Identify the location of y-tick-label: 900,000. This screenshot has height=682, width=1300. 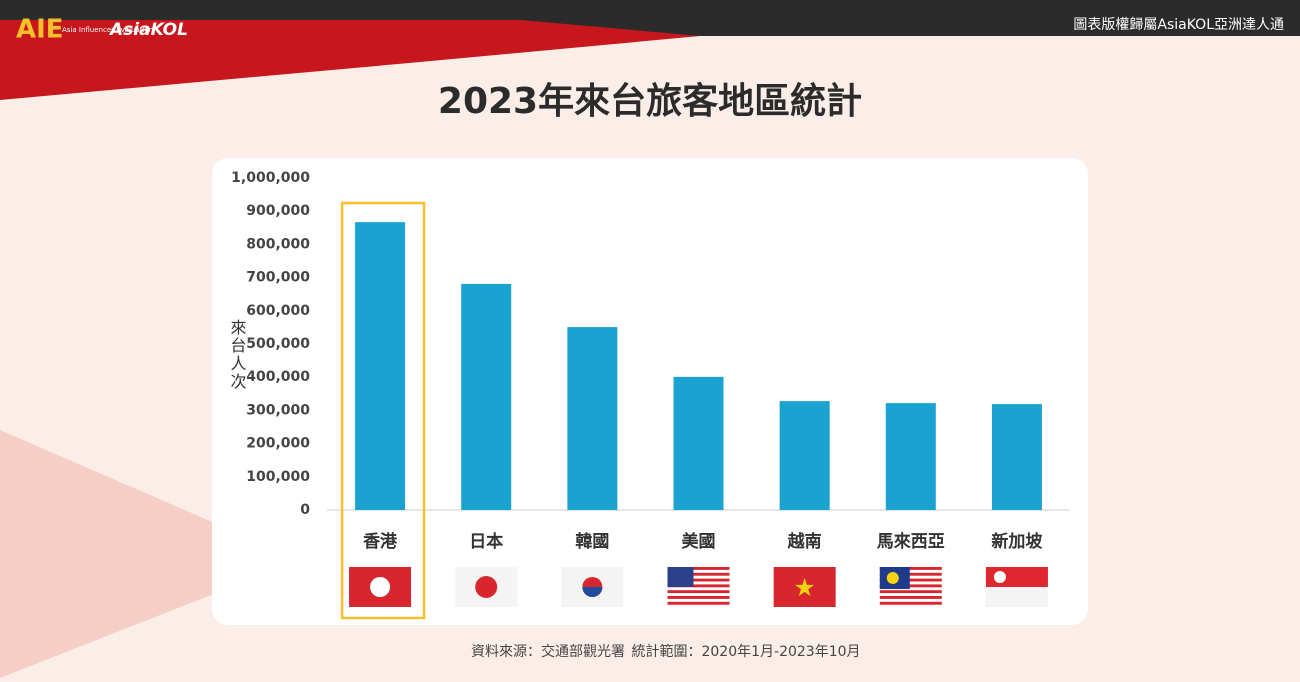
(278, 211).